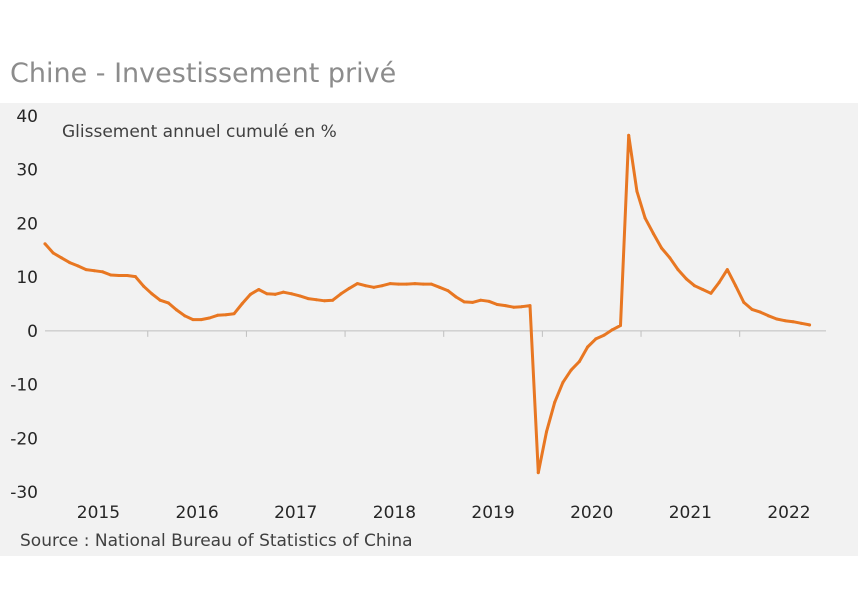 This screenshot has width=858, height=600. What do you see at coordinates (24, 493) in the screenshot?
I see `y-tick-label: -30` at bounding box center [24, 493].